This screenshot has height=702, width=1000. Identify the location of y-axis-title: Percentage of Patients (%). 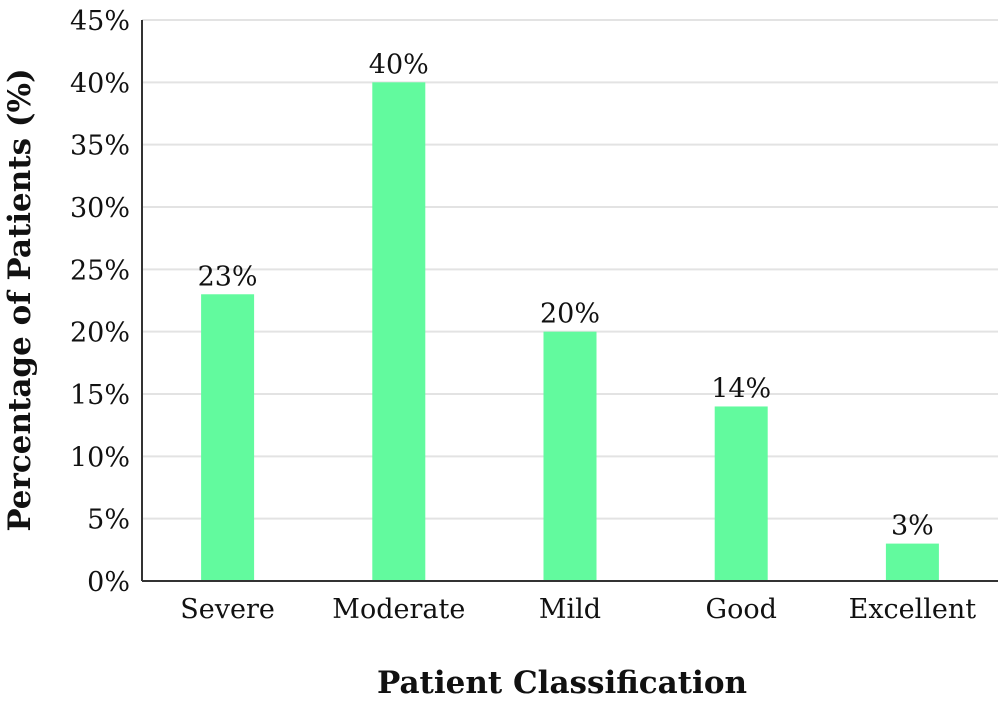
(20, 299).